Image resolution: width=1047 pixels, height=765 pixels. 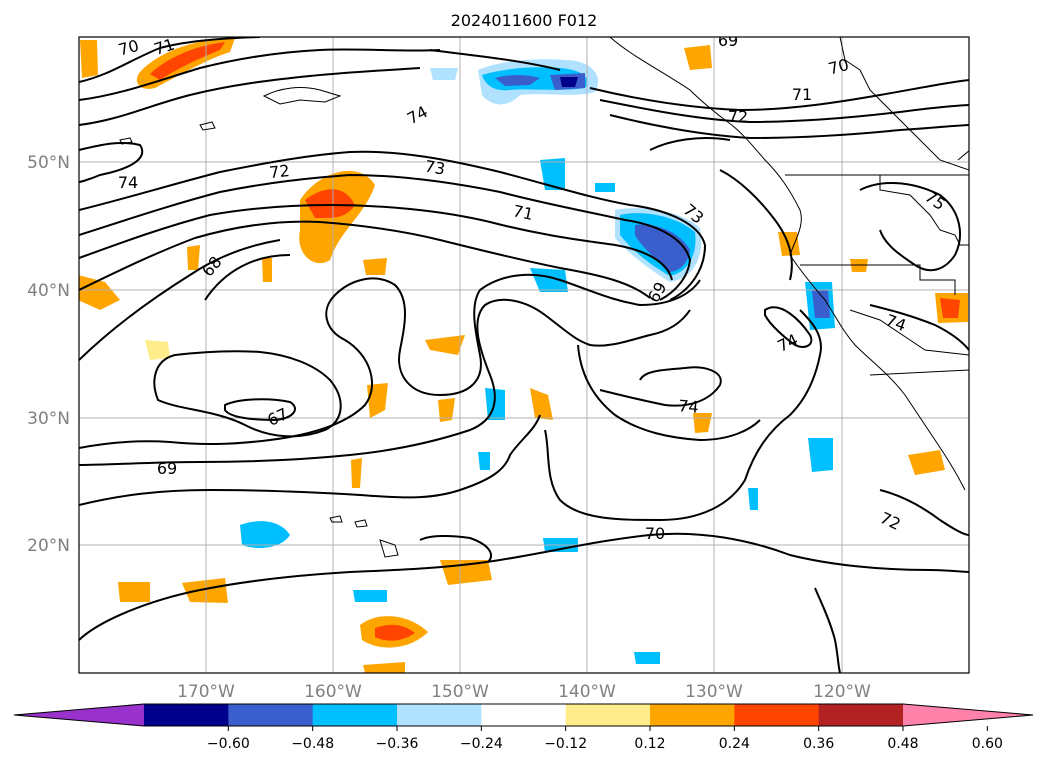 What do you see at coordinates (79, 715) in the screenshot?
I see `colorbar-extend-min` at bounding box center [79, 715].